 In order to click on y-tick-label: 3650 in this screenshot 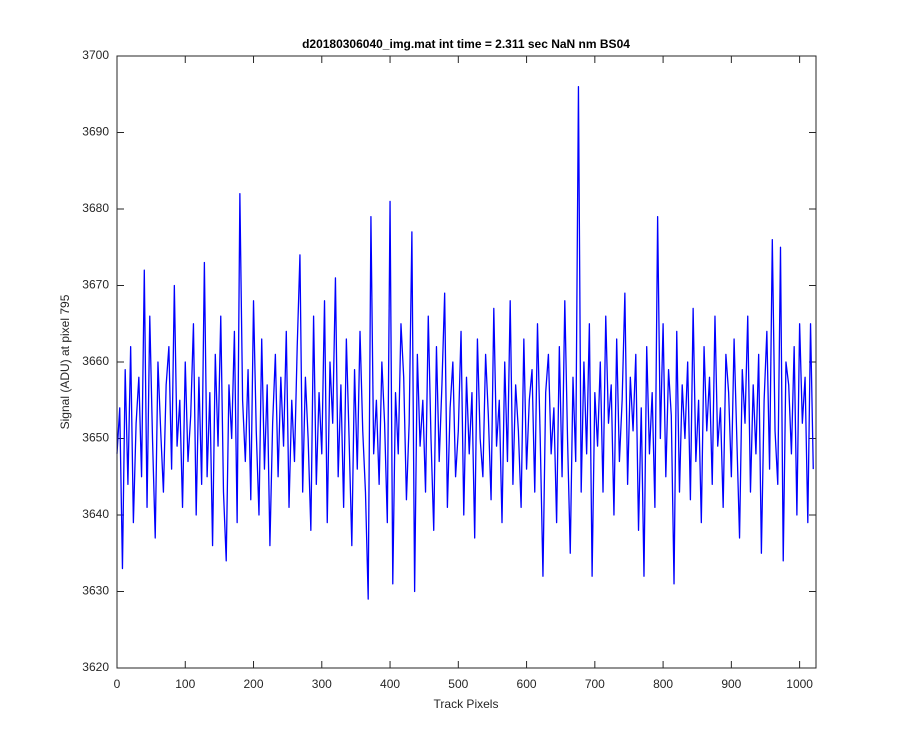, I will do `click(95, 438)`.